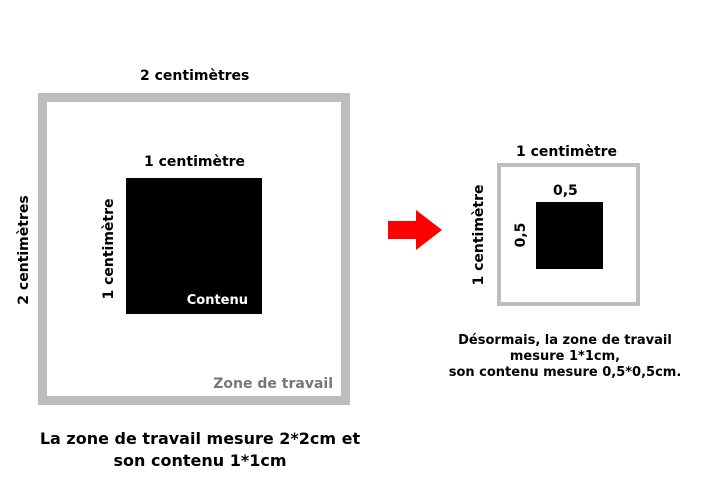 Image resolution: width=709 pixels, height=500 pixels. I want to click on right-outer-height-label: 1 centimètre, so click(479, 235).